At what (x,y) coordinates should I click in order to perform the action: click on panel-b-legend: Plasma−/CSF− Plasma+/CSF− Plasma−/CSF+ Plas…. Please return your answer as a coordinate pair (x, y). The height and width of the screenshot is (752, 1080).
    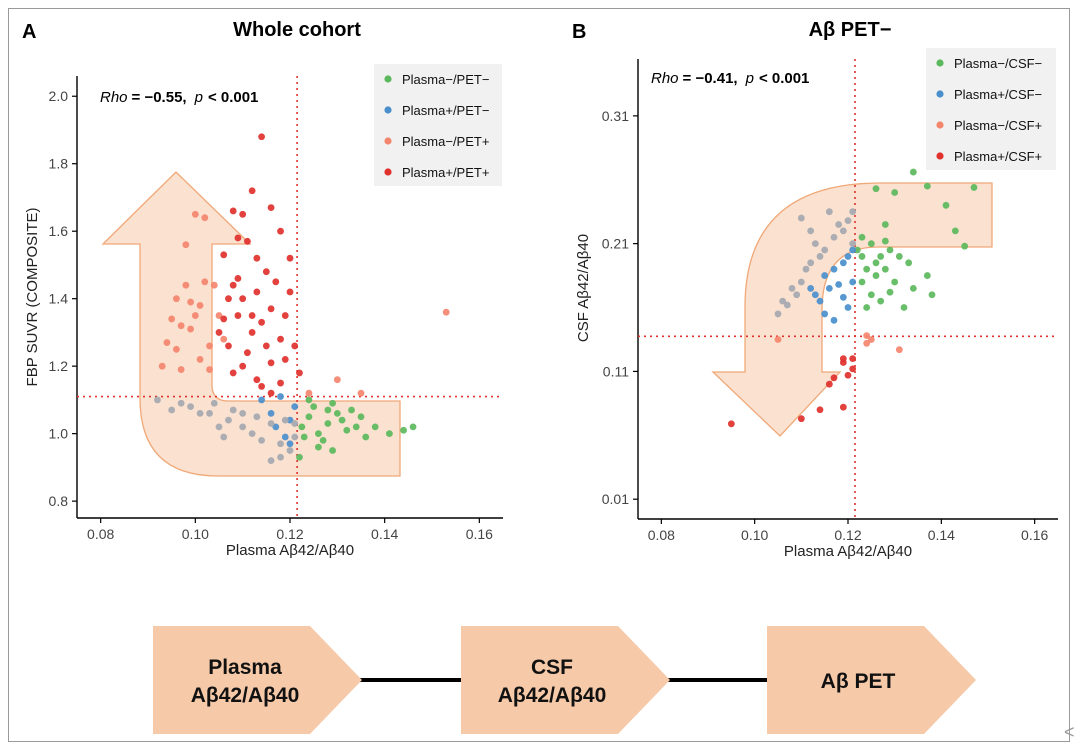
    Looking at the image, I should click on (989, 110).